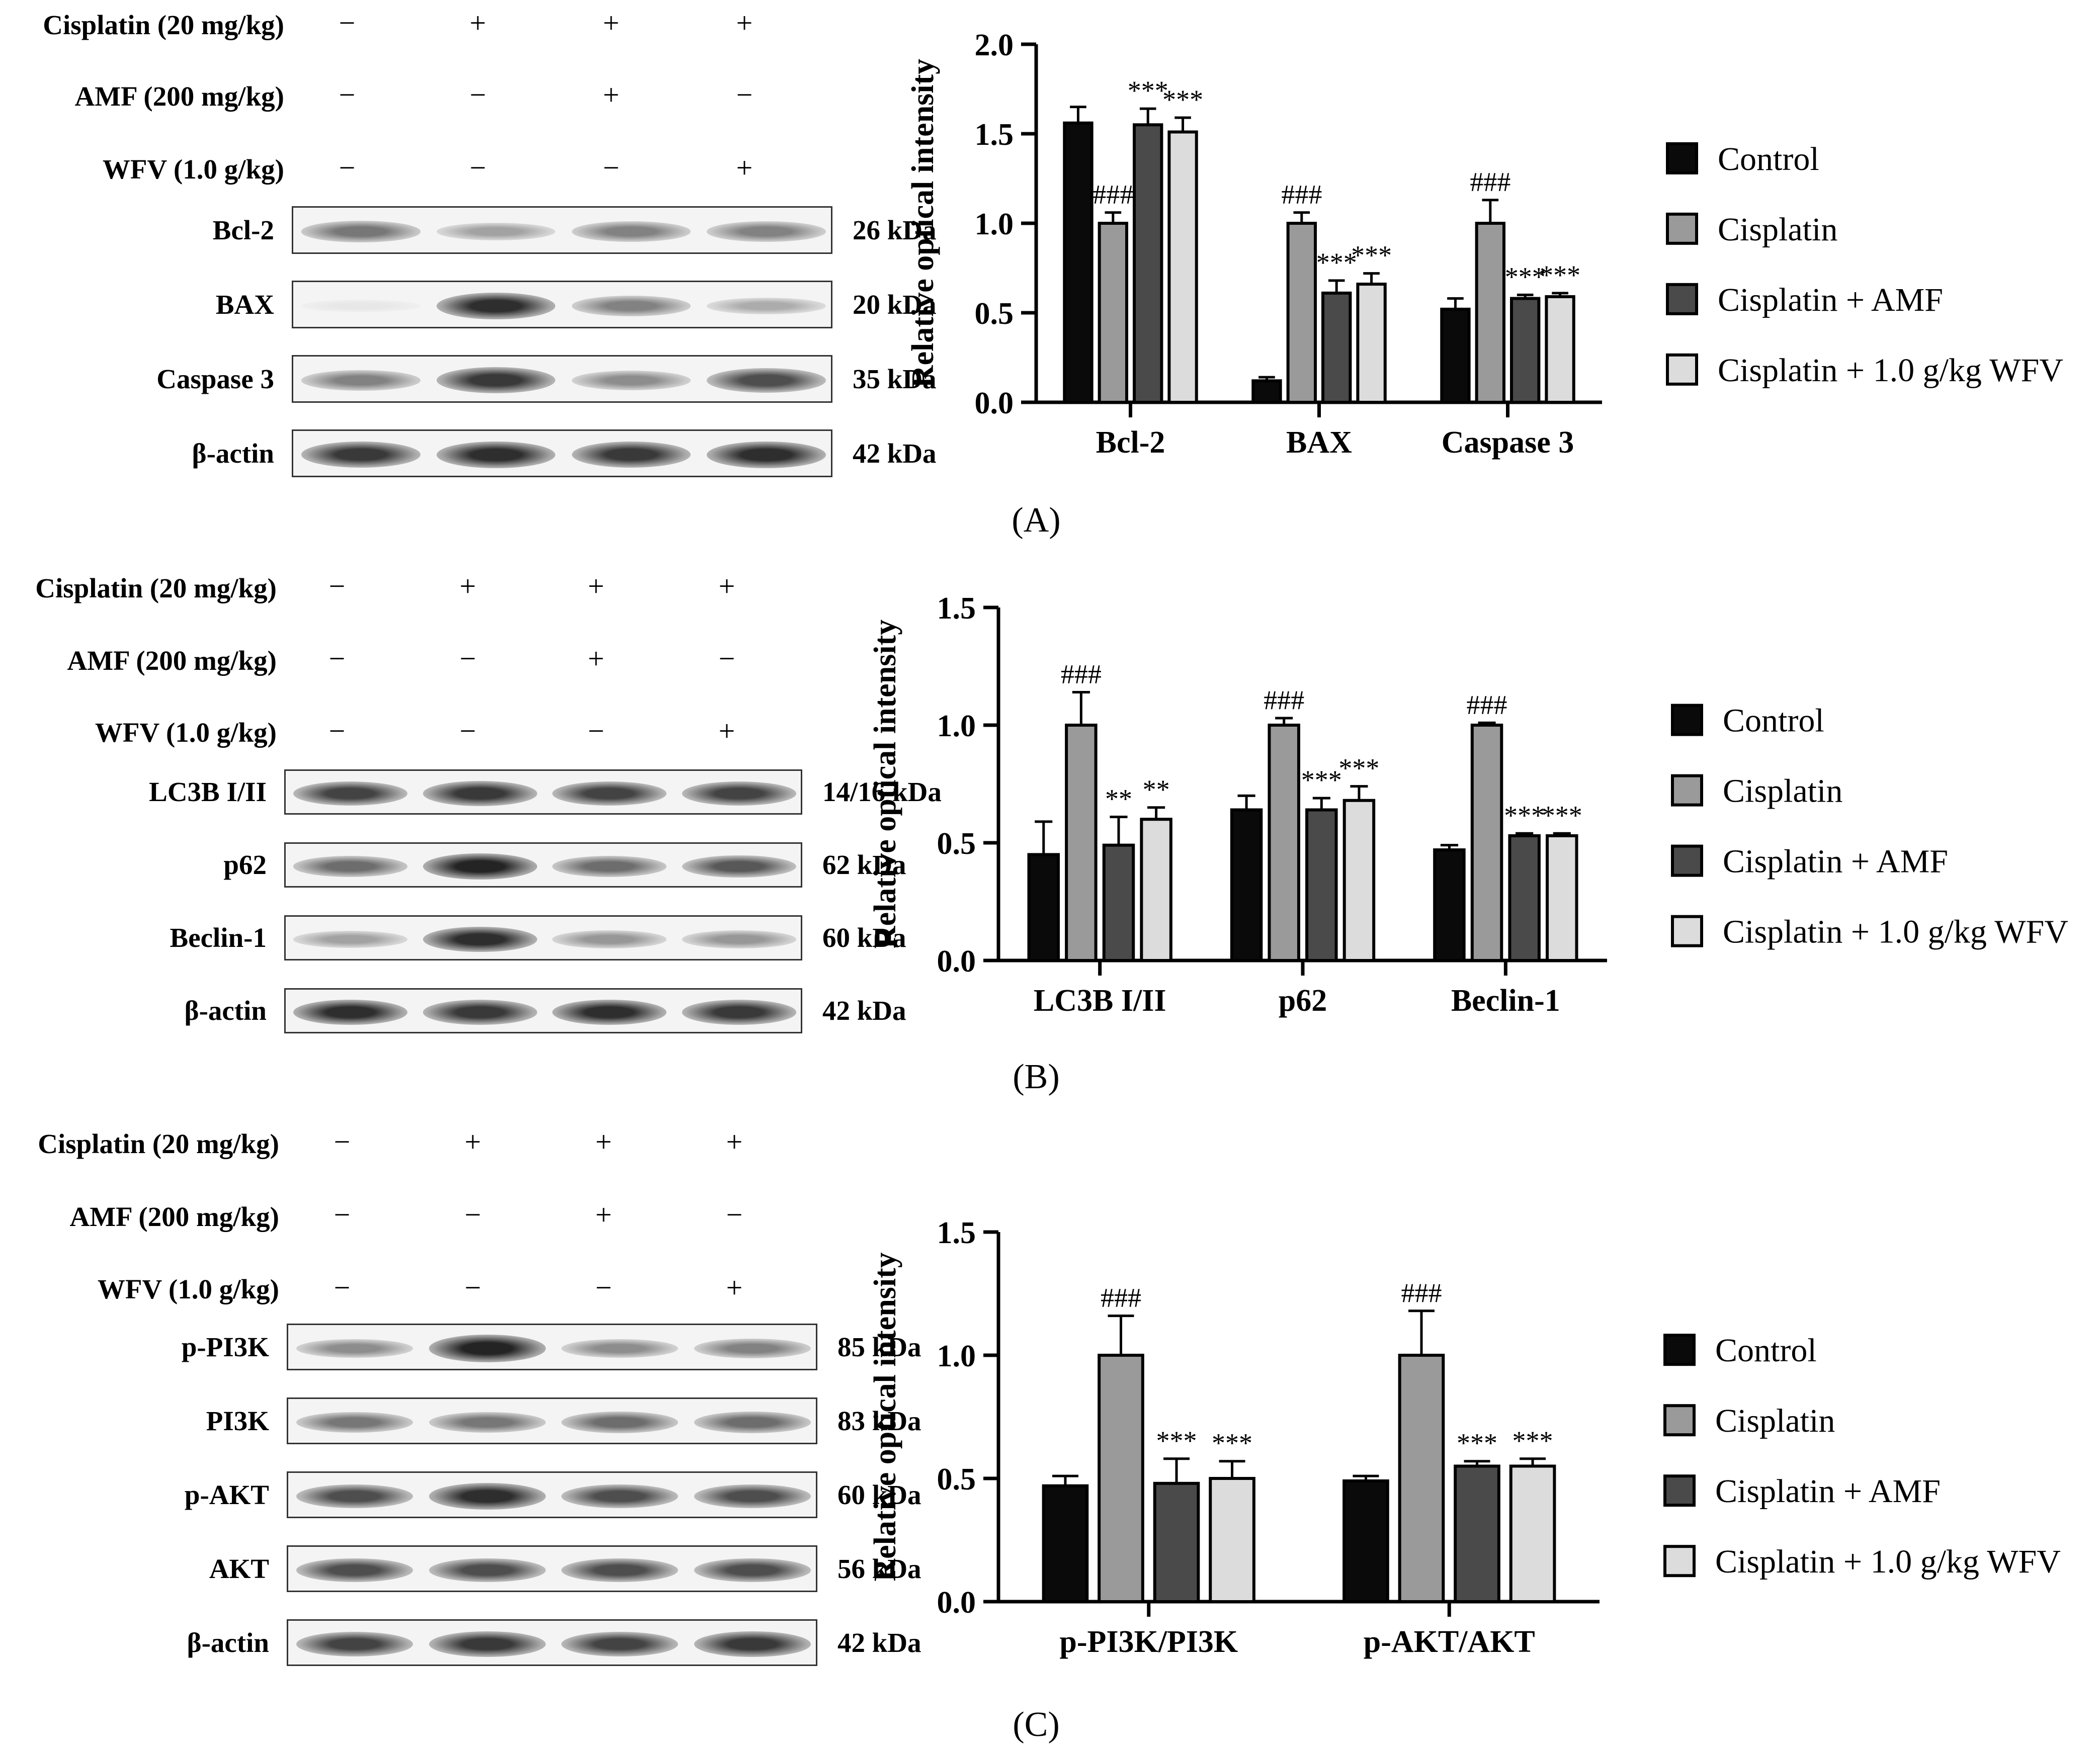  Describe the element at coordinates (233, 453) in the screenshot. I see `blot-label: β-actin` at that location.